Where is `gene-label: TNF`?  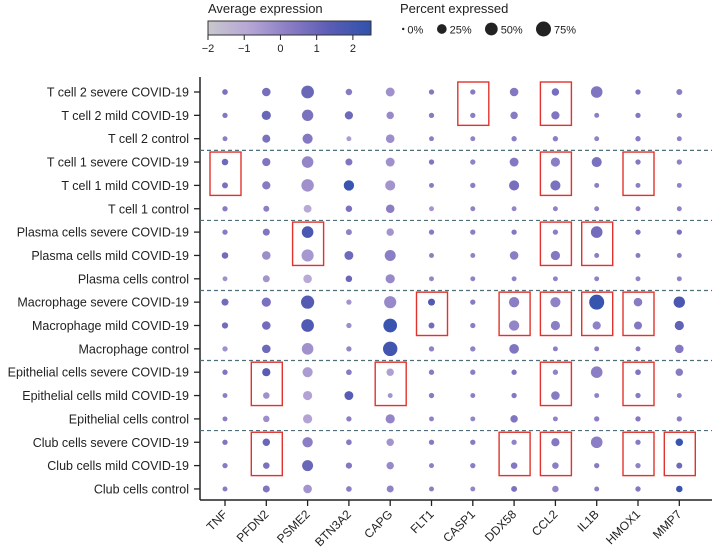
gene-label: TNF is located at coordinates (217, 520).